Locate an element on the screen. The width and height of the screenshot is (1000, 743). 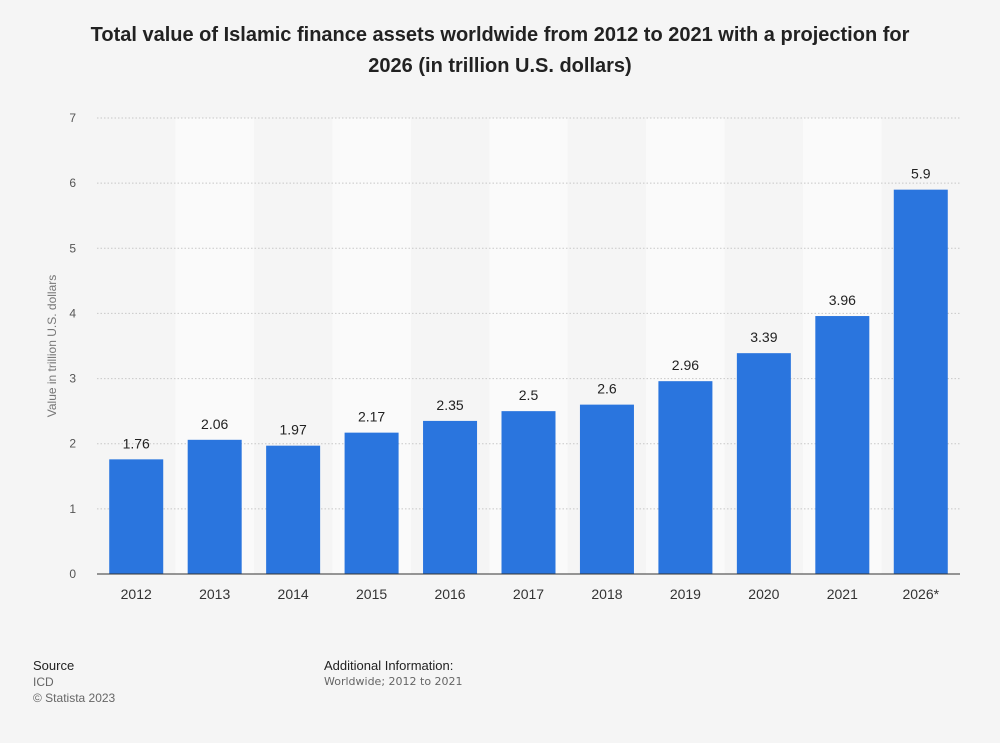
x-tick-label: 2013 is located at coordinates (214, 594).